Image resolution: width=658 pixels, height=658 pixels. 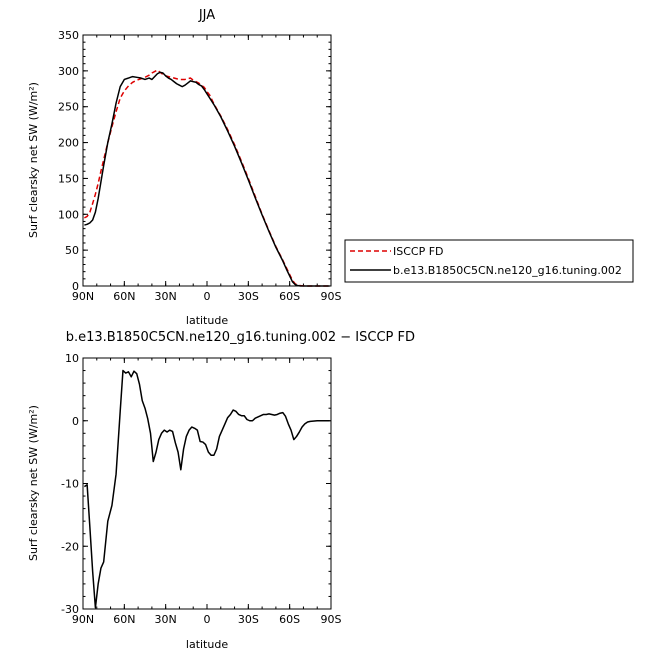 I want to click on top-x-tick-label: 90N, so click(x=83, y=296).